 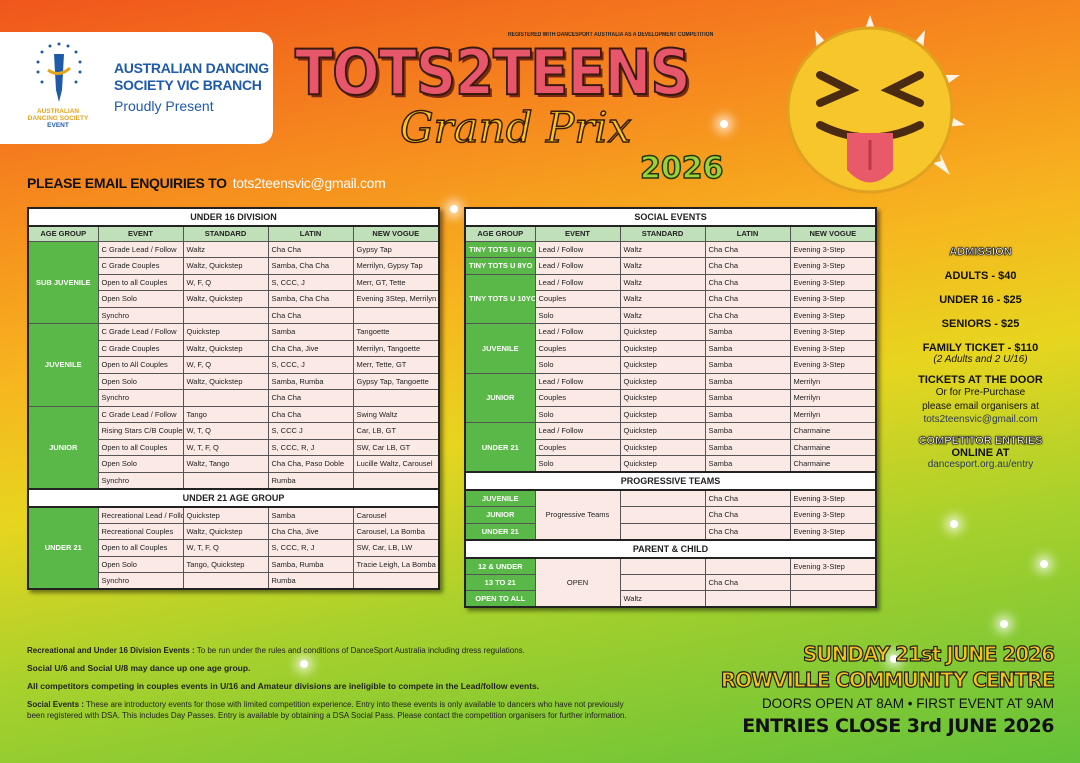 I want to click on age-group-cell: 12 & UNDER, so click(x=500, y=566).